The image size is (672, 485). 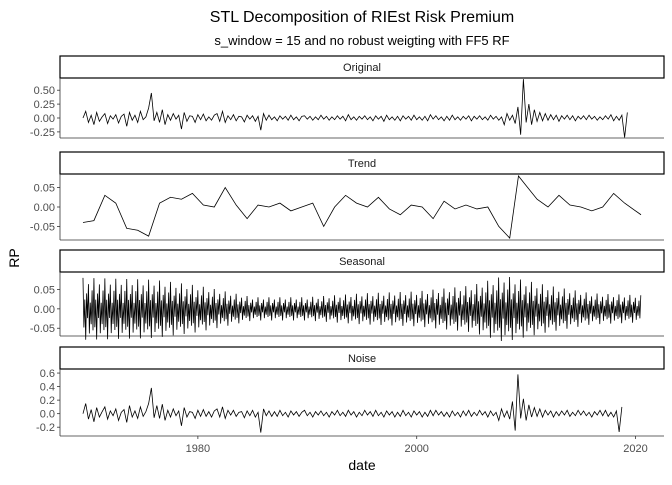 What do you see at coordinates (44, 189) in the screenshot?
I see `y-tick-label-trend: 0.05` at bounding box center [44, 189].